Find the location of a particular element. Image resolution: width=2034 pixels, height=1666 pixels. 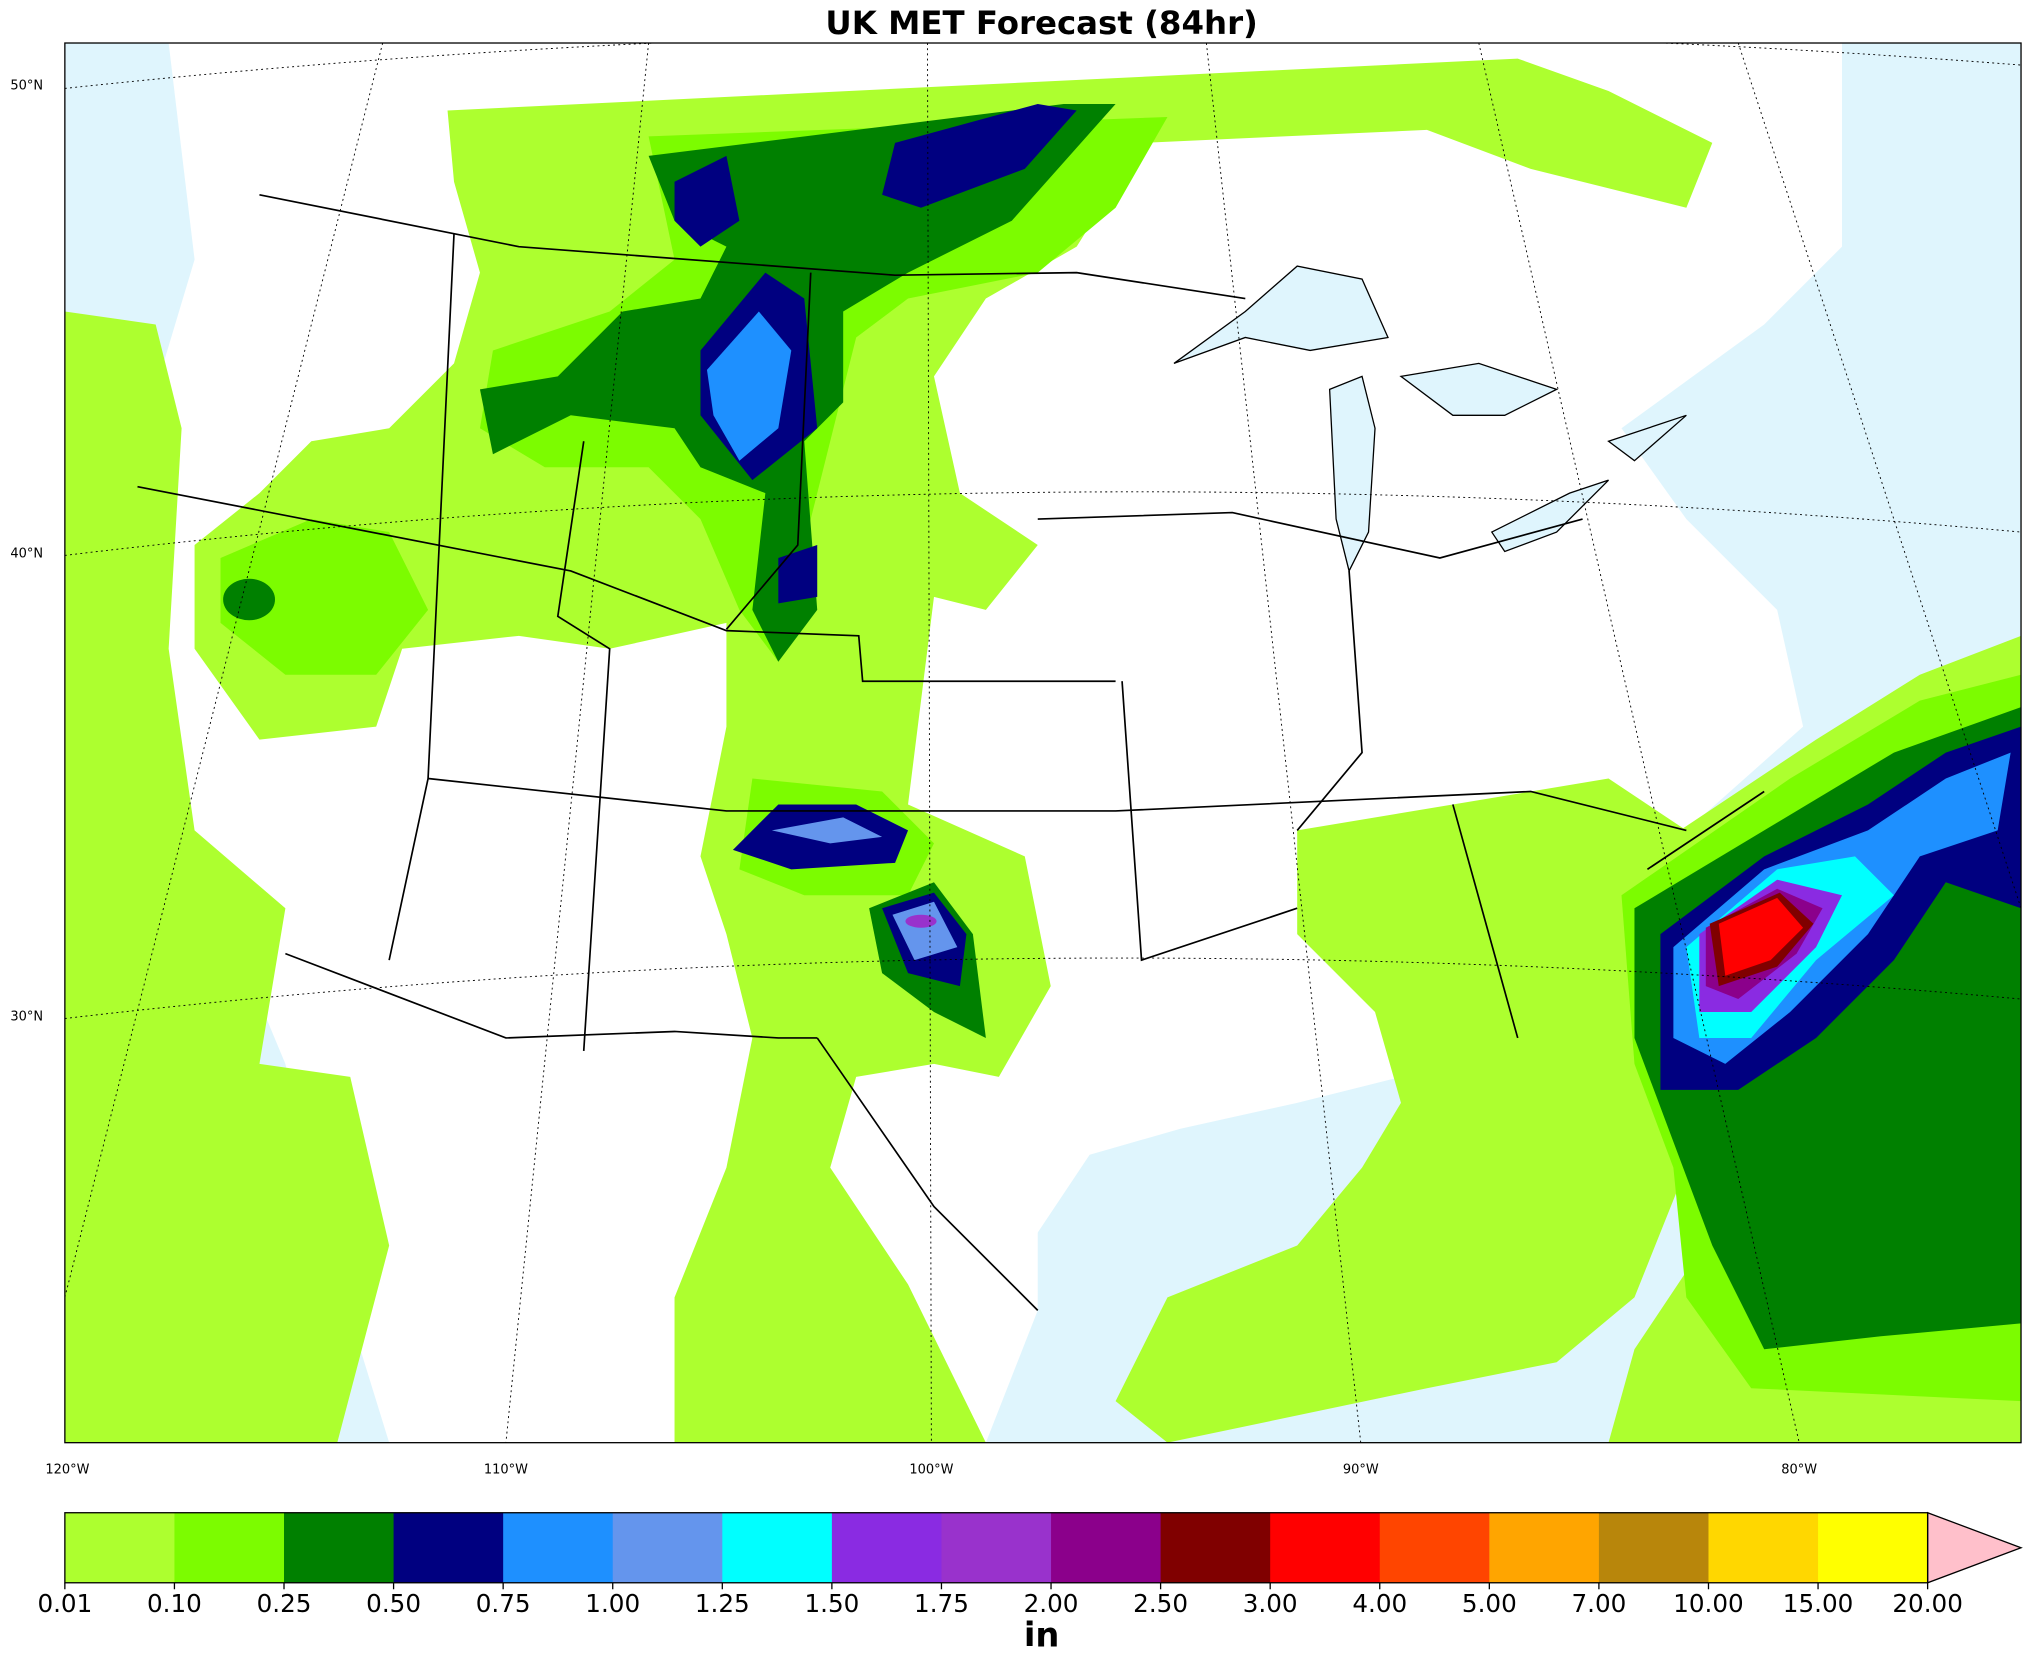

longitude-label: 100°W is located at coordinates (931, 1469).